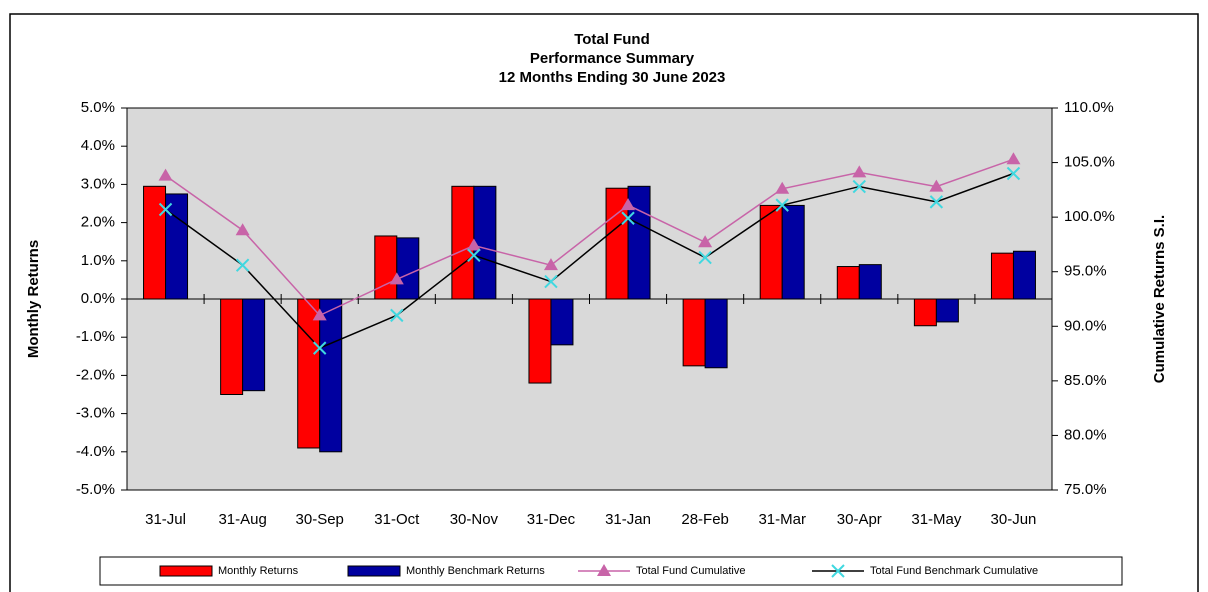 Image resolution: width=1208 pixels, height=592 pixels. Describe the element at coordinates (782, 519) in the screenshot. I see `x-tick-label: 31-Mar` at that location.